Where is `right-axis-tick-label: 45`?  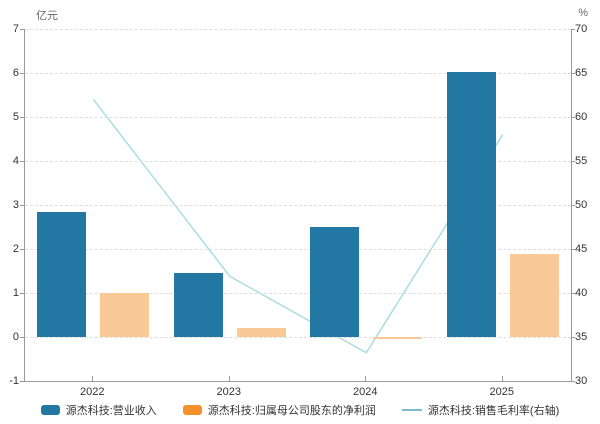
right-axis-tick-label: 45 is located at coordinates (581, 249).